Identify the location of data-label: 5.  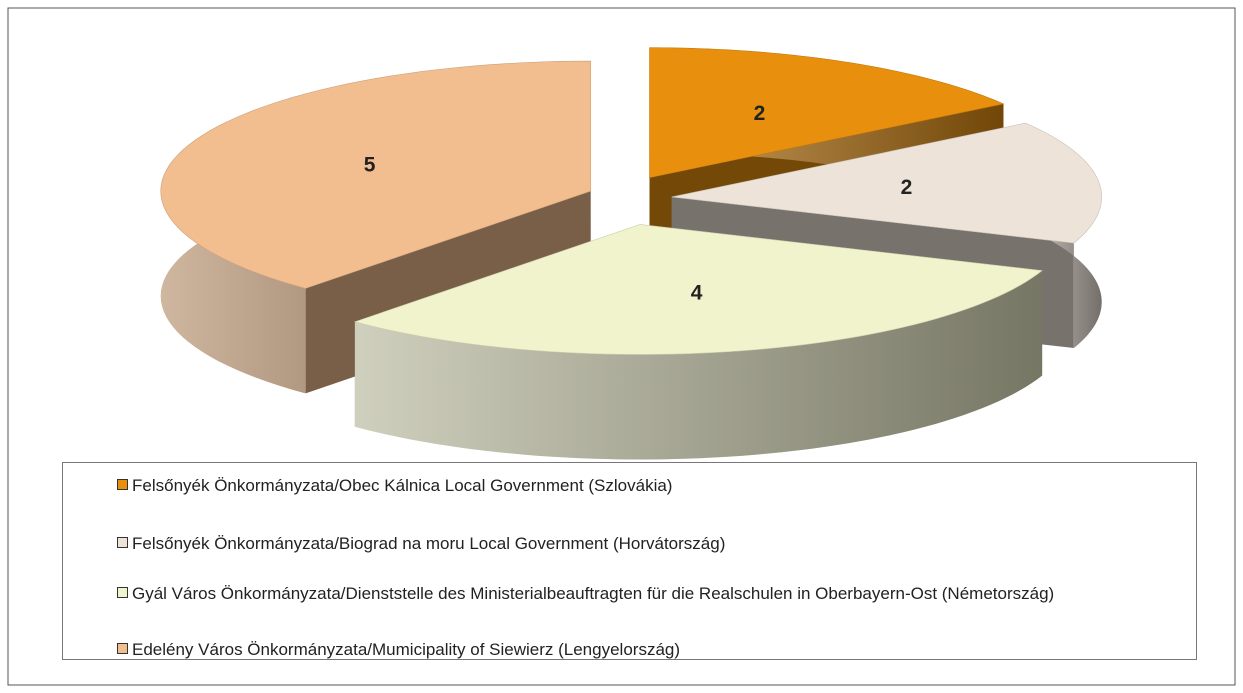
(370, 164).